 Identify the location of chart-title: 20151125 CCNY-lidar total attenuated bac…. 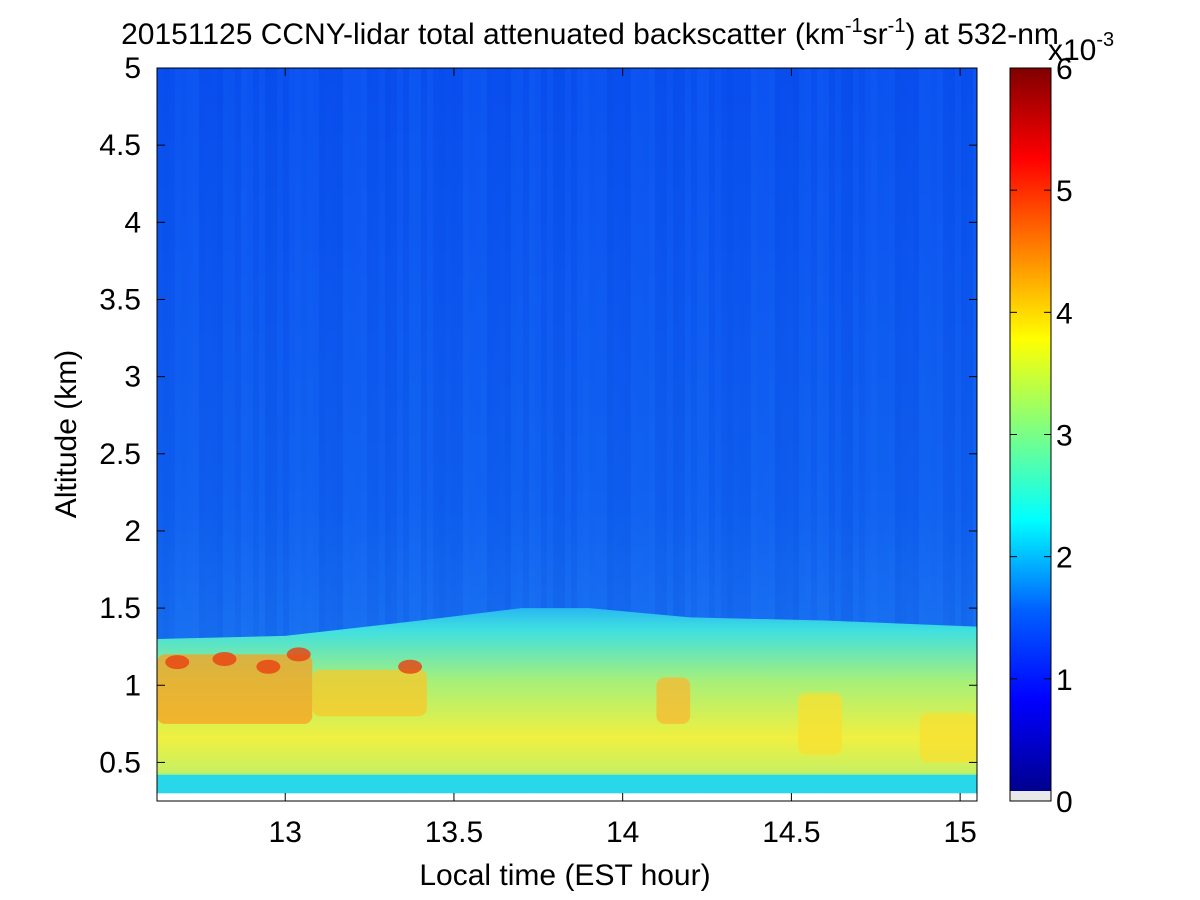
(590, 33).